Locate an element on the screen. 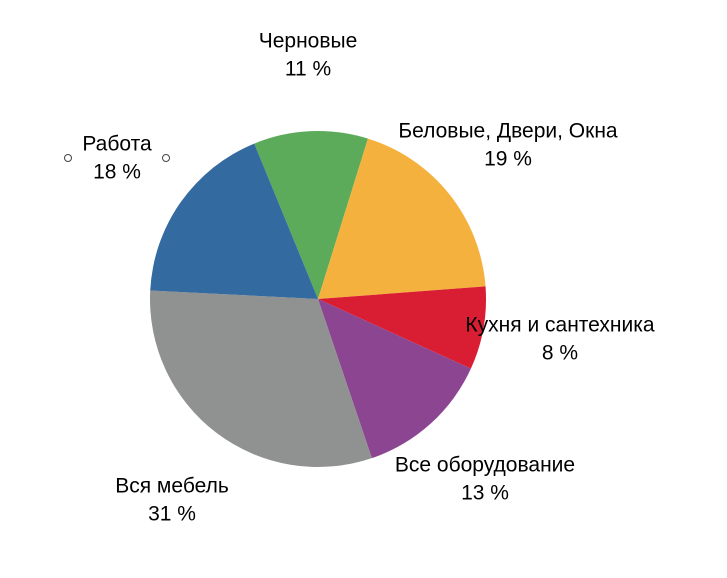 The height and width of the screenshot is (578, 727). category-label: Беловые, Двери, Окна is located at coordinates (508, 131).